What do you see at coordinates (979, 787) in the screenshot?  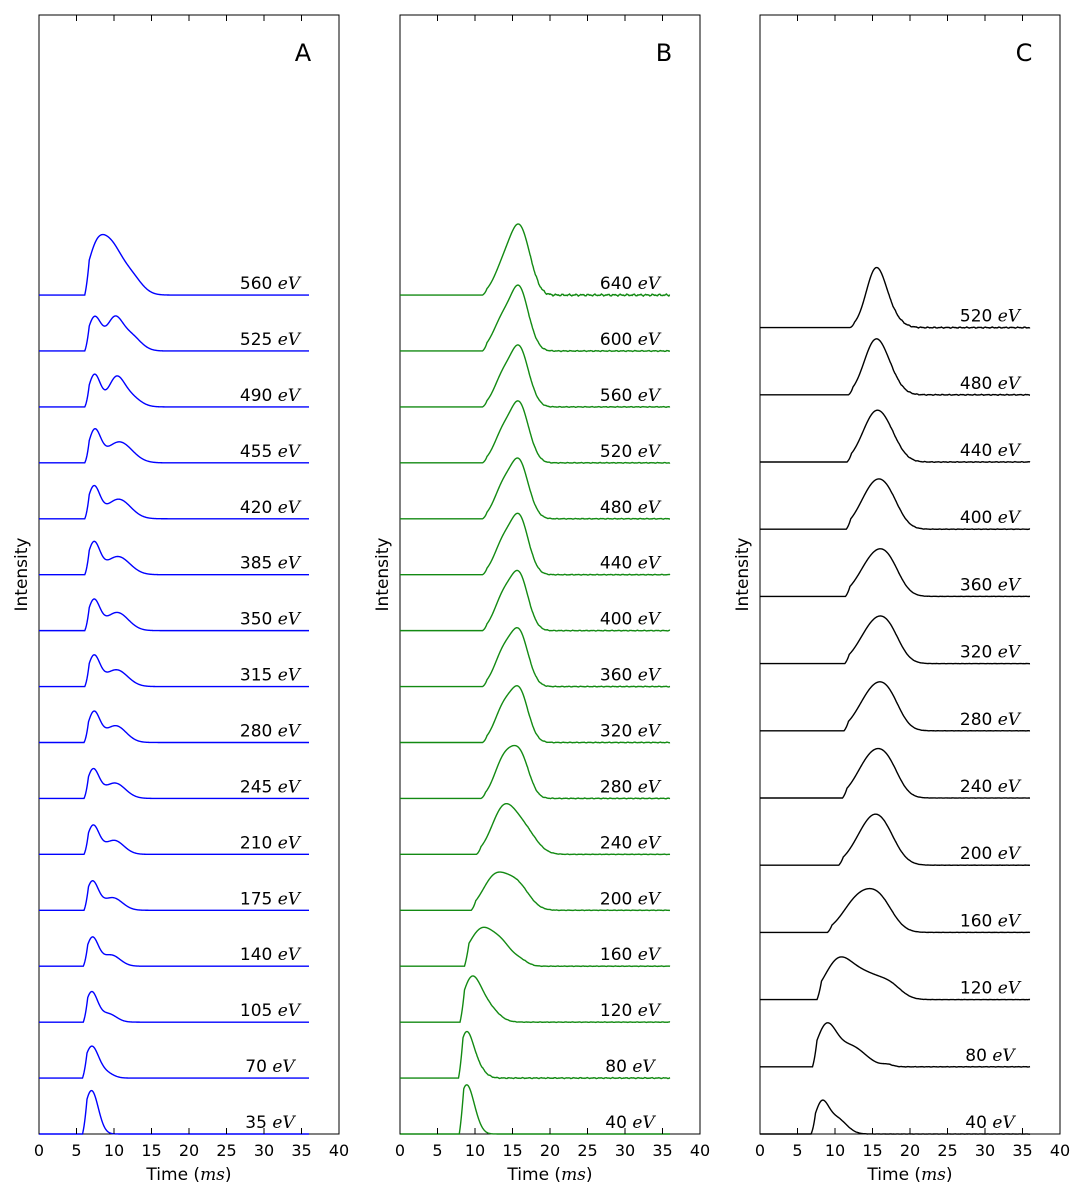 I see `energy-value: 240` at bounding box center [979, 787].